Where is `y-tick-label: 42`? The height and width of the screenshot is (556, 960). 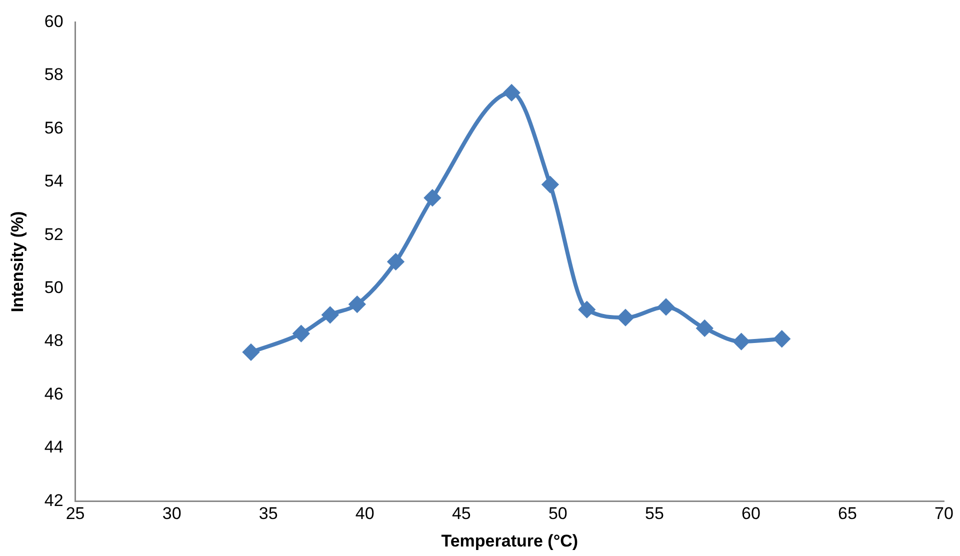 y-tick-label: 42 is located at coordinates (54, 500).